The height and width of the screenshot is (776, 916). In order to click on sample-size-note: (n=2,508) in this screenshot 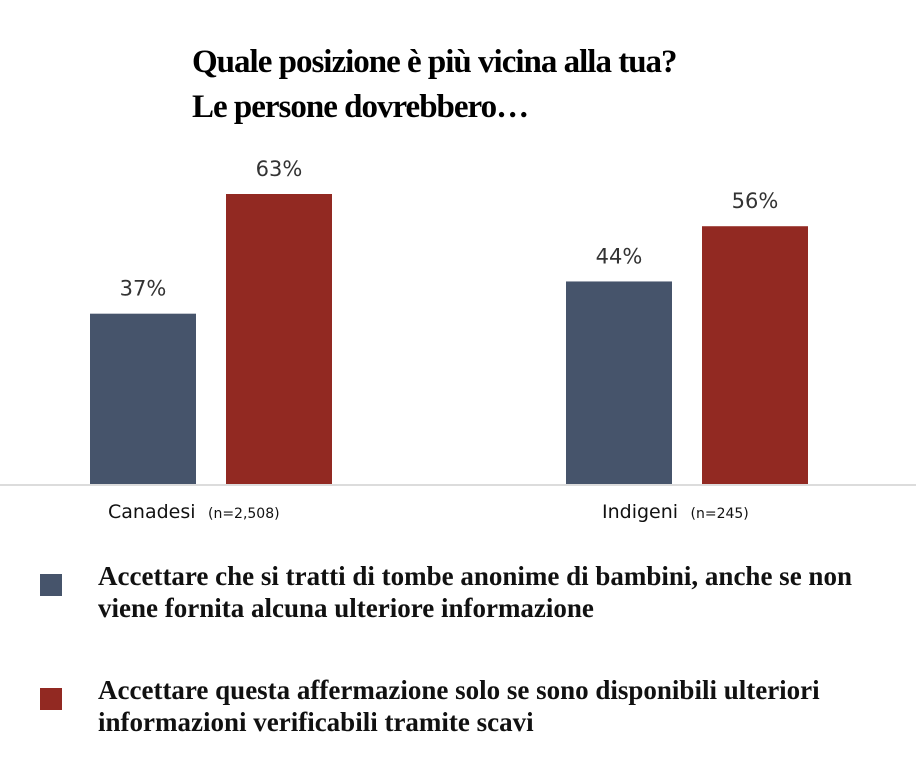, I will do `click(242, 514)`.